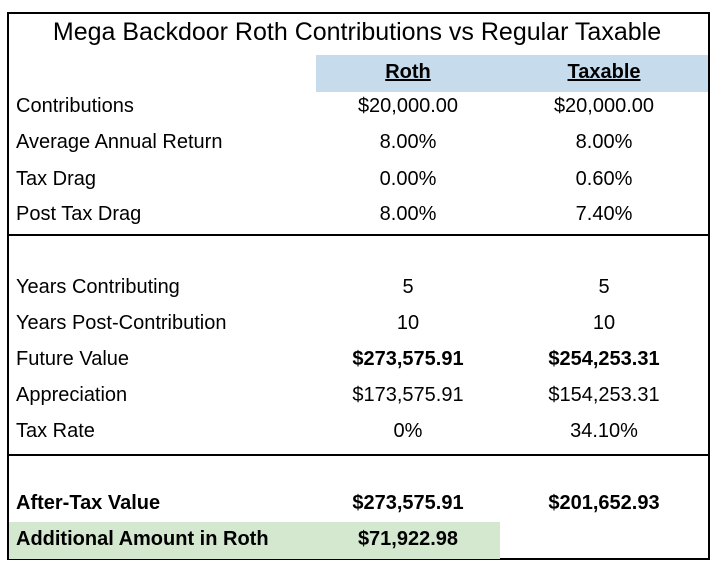  I want to click on roth-value: 10, so click(408, 323).